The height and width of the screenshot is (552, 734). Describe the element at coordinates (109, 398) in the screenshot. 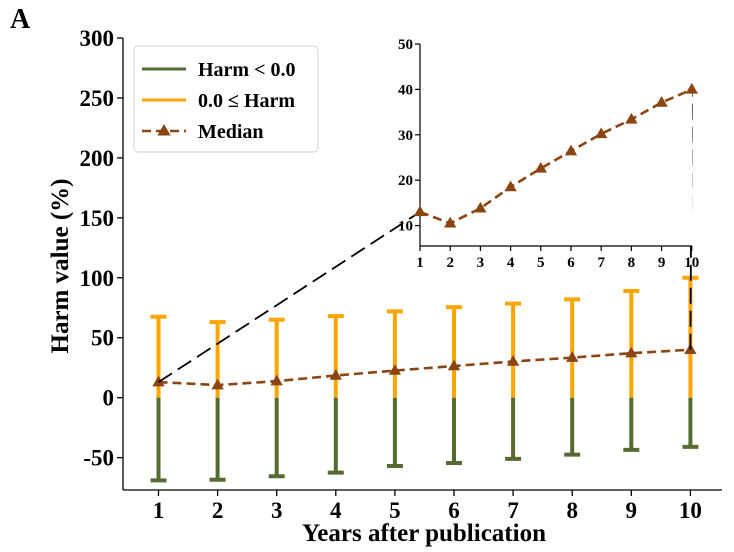

I see `y-tick-label: 0` at that location.